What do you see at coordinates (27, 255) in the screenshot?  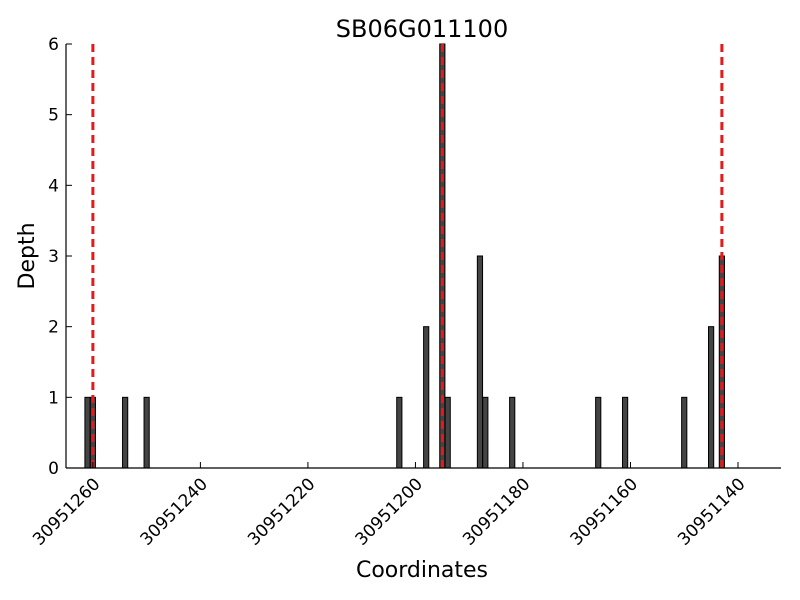 I see `y-axis-label: Depth` at bounding box center [27, 255].